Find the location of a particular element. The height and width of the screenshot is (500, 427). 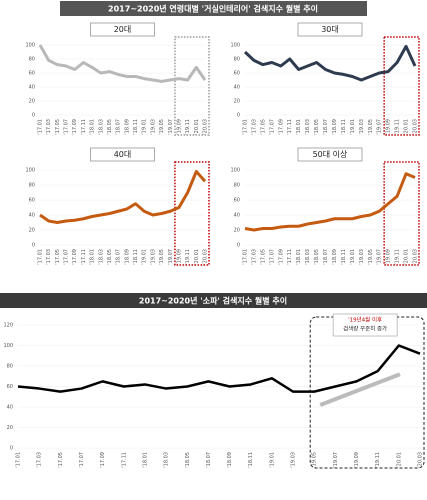

x-tick-label: '18.05 is located at coordinates (110, 257).